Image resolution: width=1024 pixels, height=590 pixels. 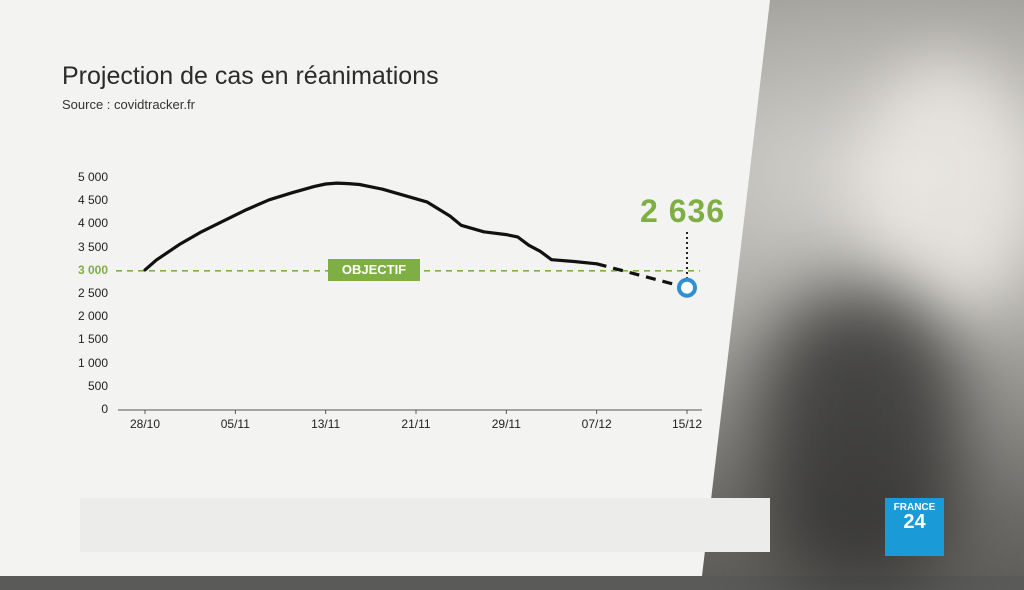 What do you see at coordinates (92, 200) in the screenshot?
I see `y-tick-label: 4 500` at bounding box center [92, 200].